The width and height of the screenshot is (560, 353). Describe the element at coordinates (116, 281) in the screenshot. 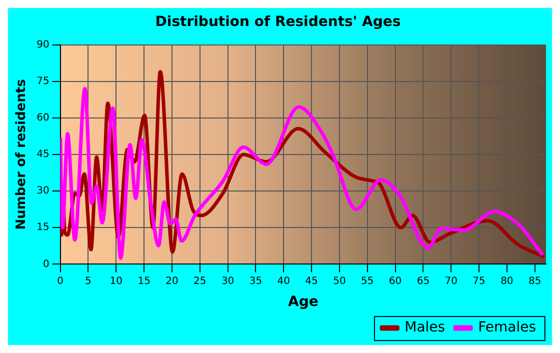

I see `x-tick-label: 10` at that location.